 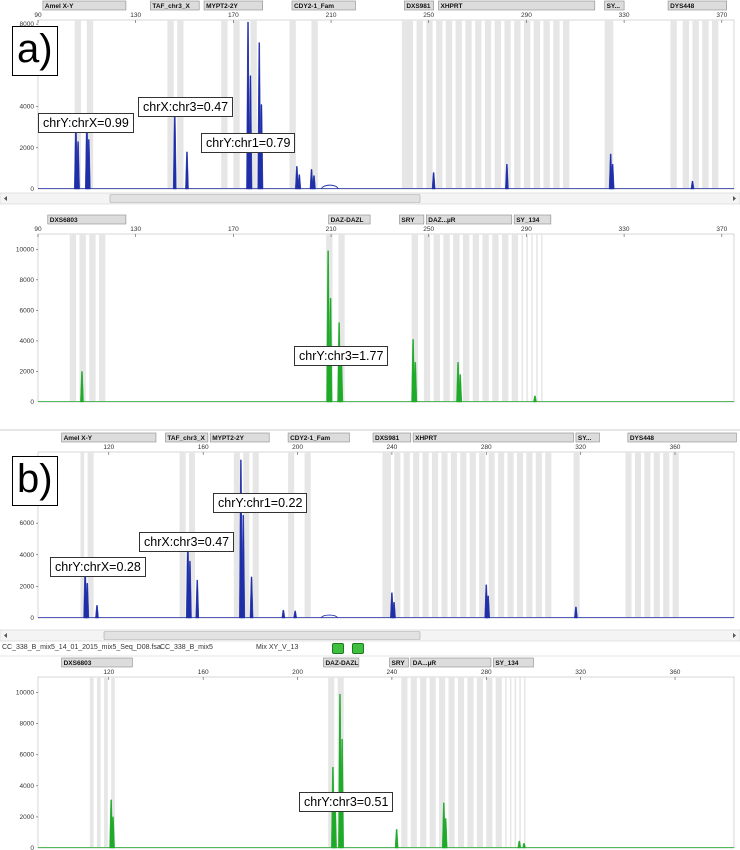 I want to click on x-tick-label: 240, so click(x=391, y=447).